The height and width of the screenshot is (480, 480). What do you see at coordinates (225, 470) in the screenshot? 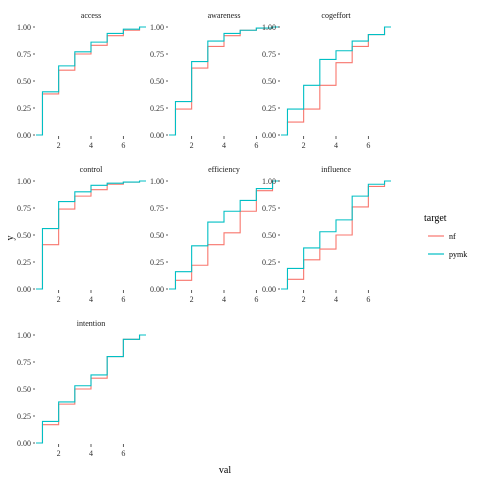
I see `x-axis-title: val` at bounding box center [225, 470].